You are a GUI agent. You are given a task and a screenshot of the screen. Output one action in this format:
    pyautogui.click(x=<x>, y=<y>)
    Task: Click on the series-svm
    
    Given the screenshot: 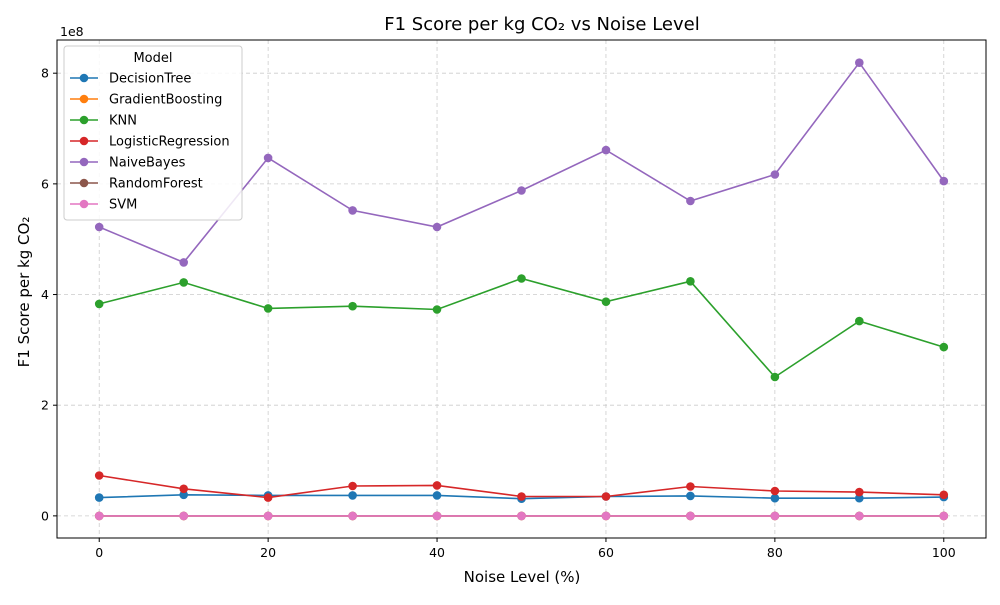 What is the action you would take?
    pyautogui.click(x=521, y=516)
    